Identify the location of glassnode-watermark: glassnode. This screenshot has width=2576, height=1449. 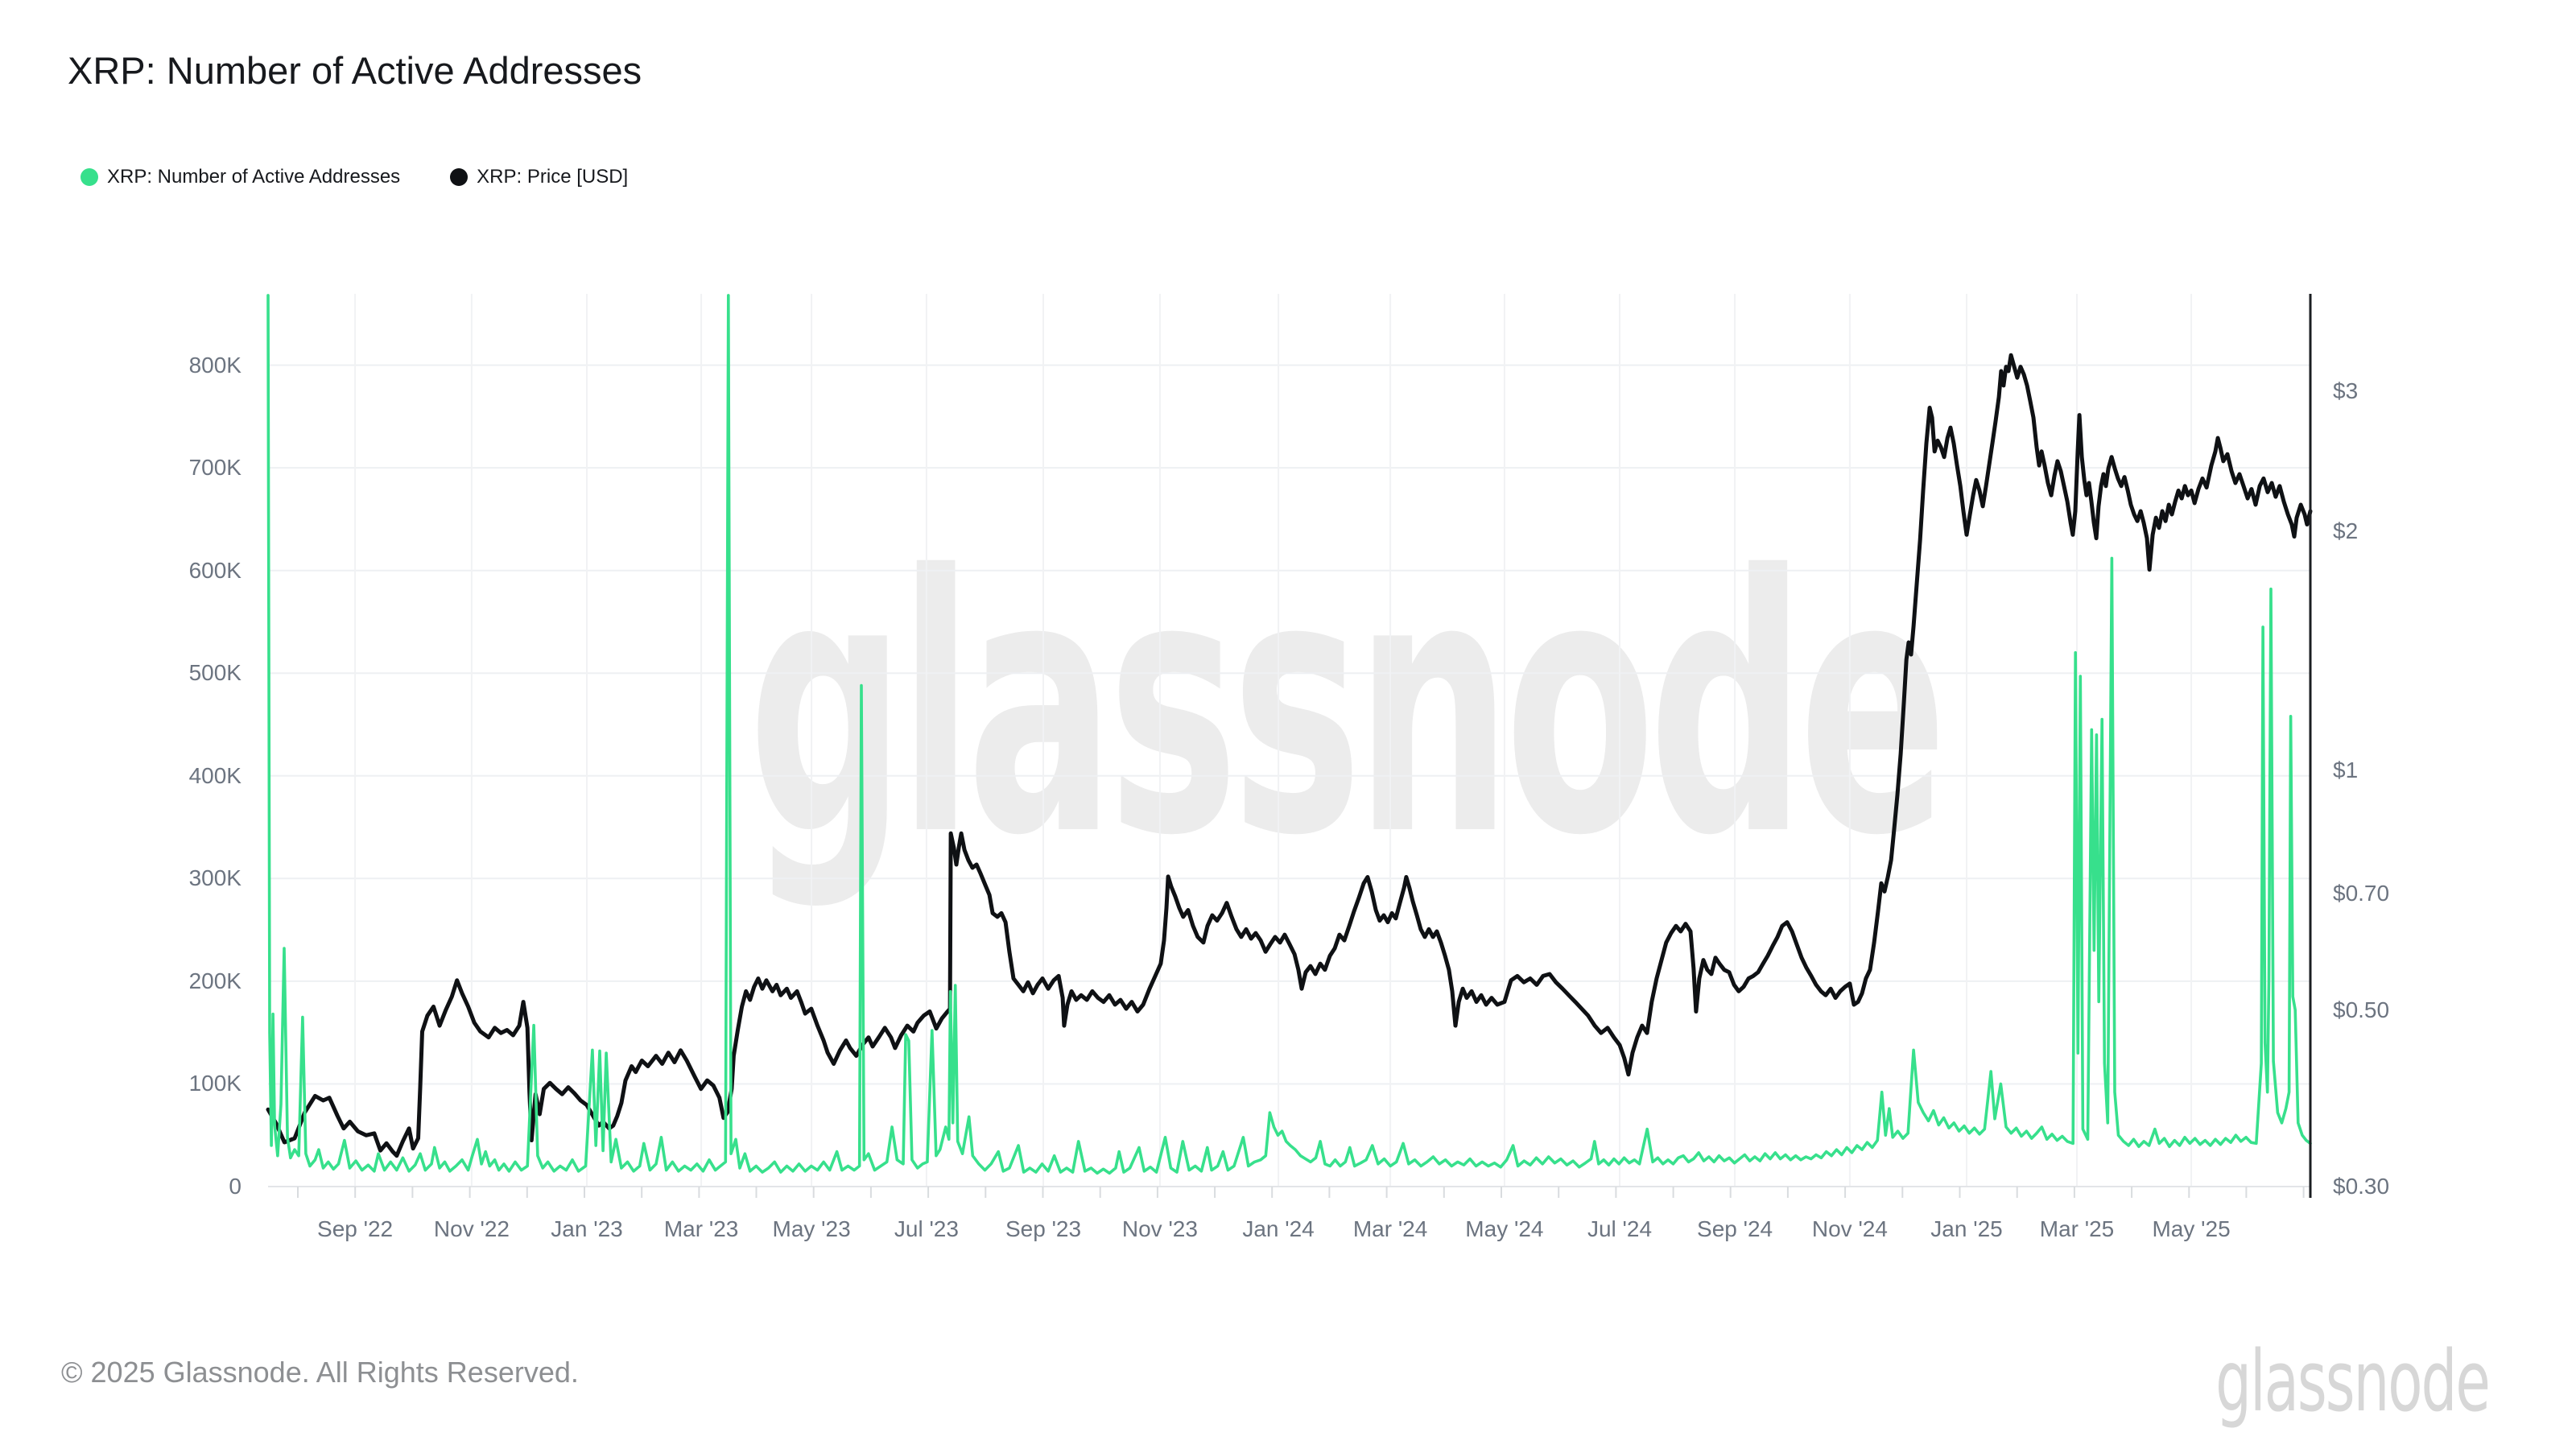
(1347, 707).